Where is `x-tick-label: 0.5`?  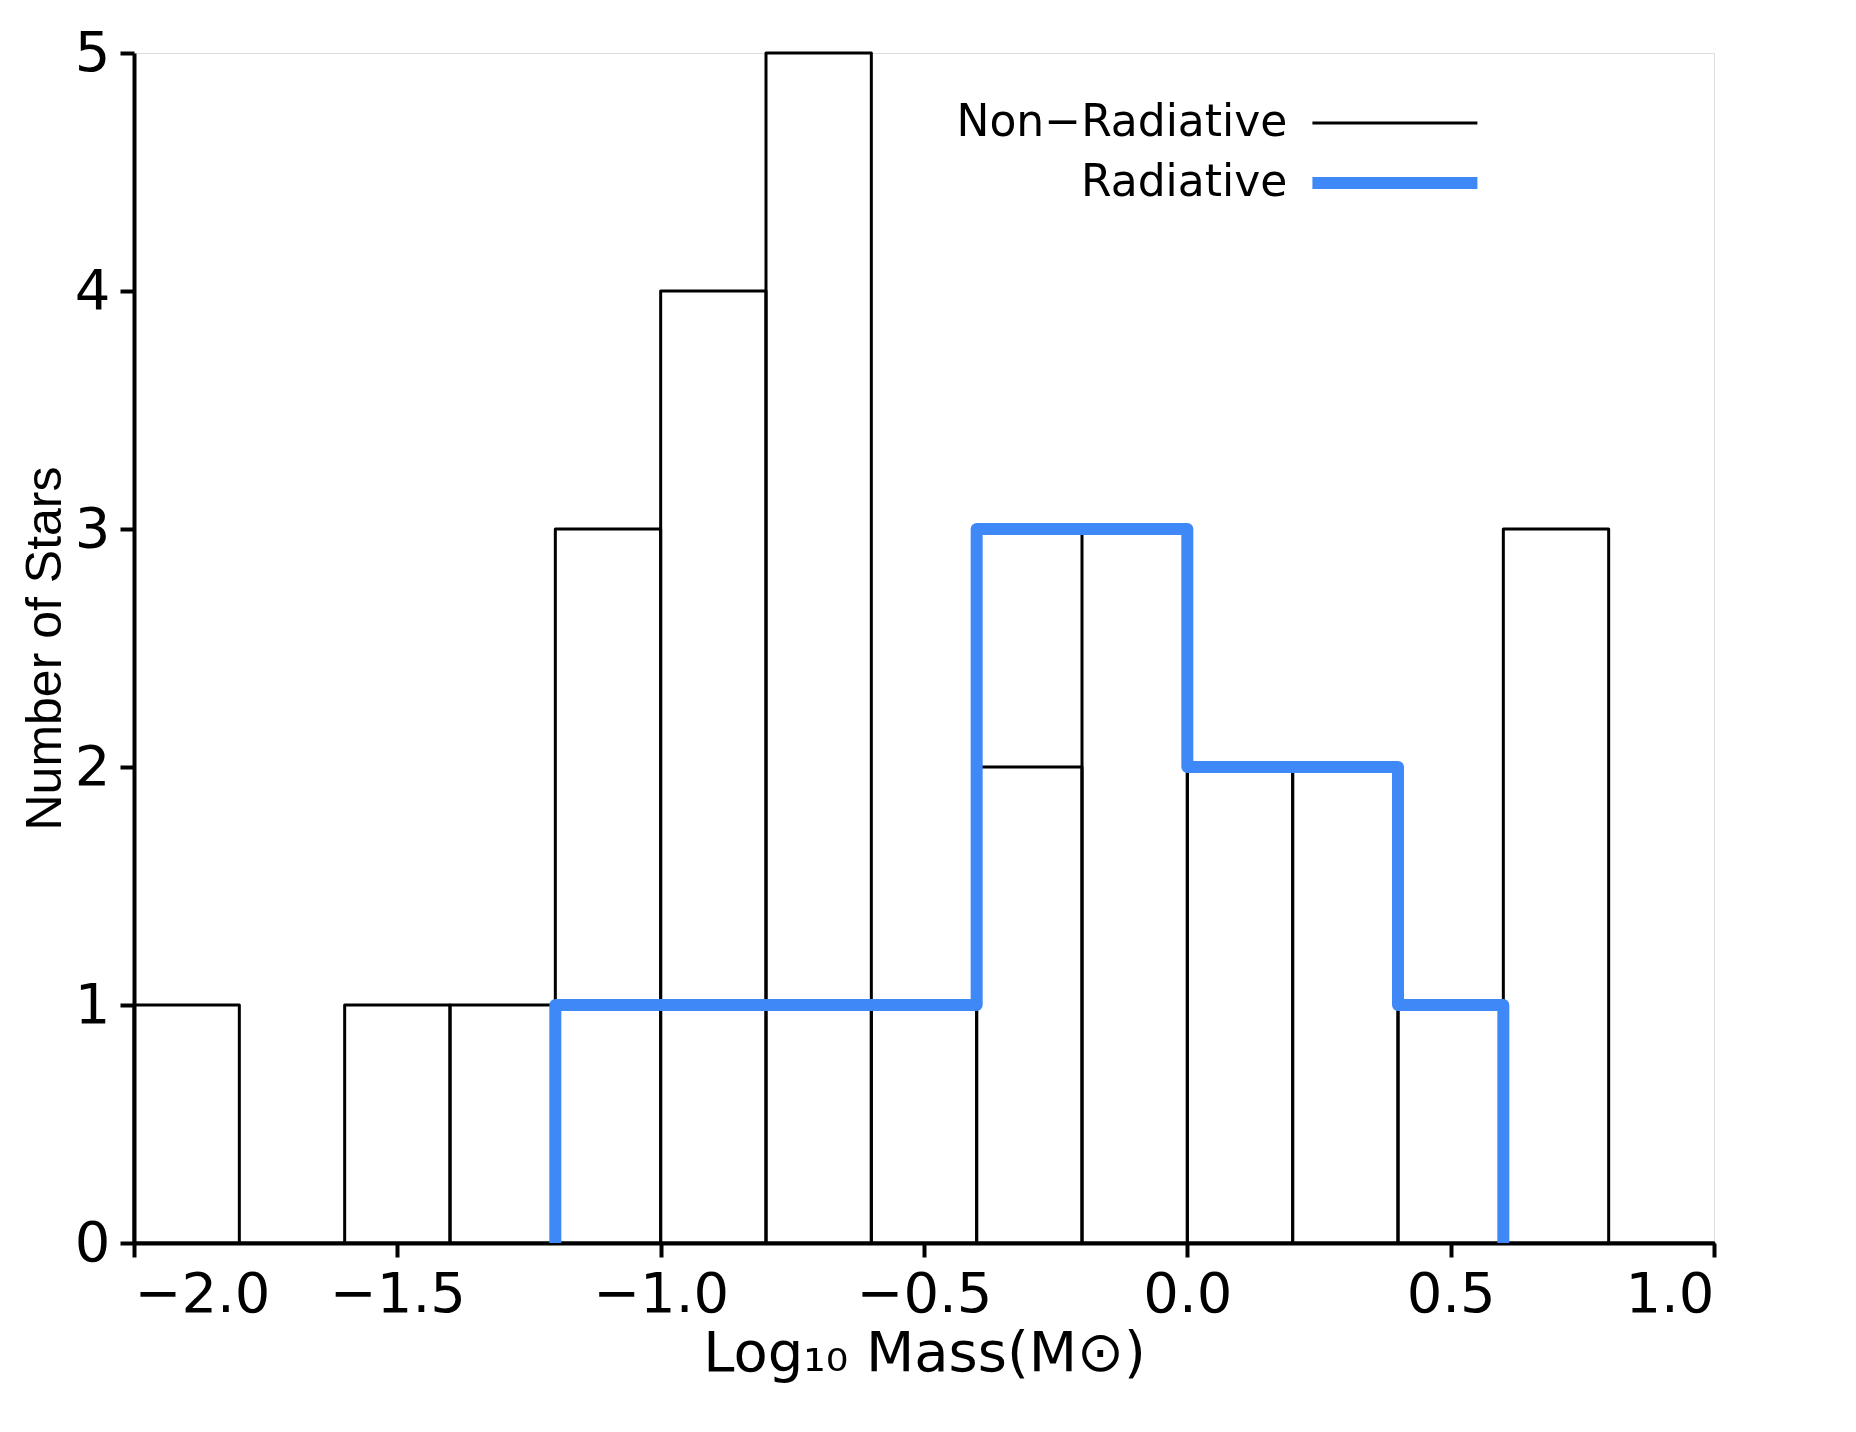
x-tick-label: 0.5 is located at coordinates (1451, 1292).